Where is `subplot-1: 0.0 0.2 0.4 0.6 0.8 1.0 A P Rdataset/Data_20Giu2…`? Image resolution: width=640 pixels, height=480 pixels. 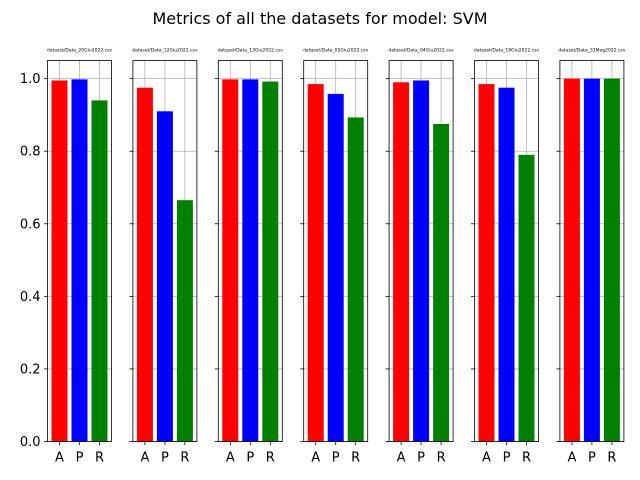
subplot-1: 0.0 0.2 0.4 0.6 0.8 1.0 A P Rdataset/Data_20Giu2… is located at coordinates (66, 257).